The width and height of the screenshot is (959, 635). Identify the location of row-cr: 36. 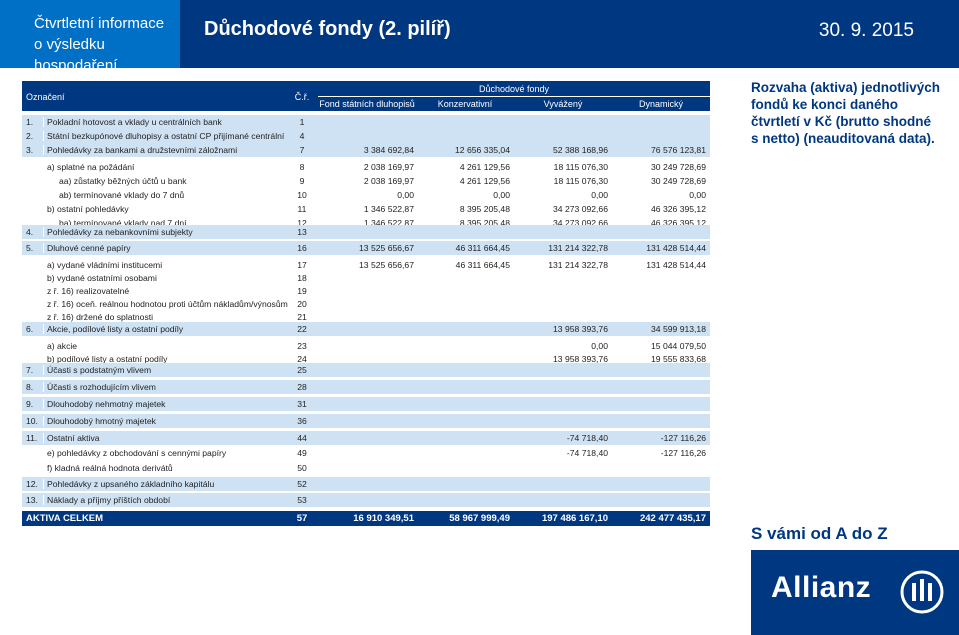
(302, 421).